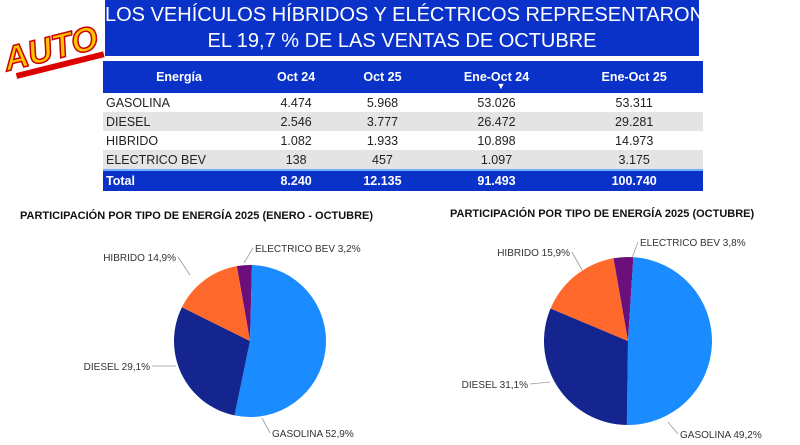 This screenshot has height=445, width=800. Describe the element at coordinates (403, 140) in the screenshot. I see `table-row: HIBRIDO 1.082 1.933 10.898 14.973` at that location.